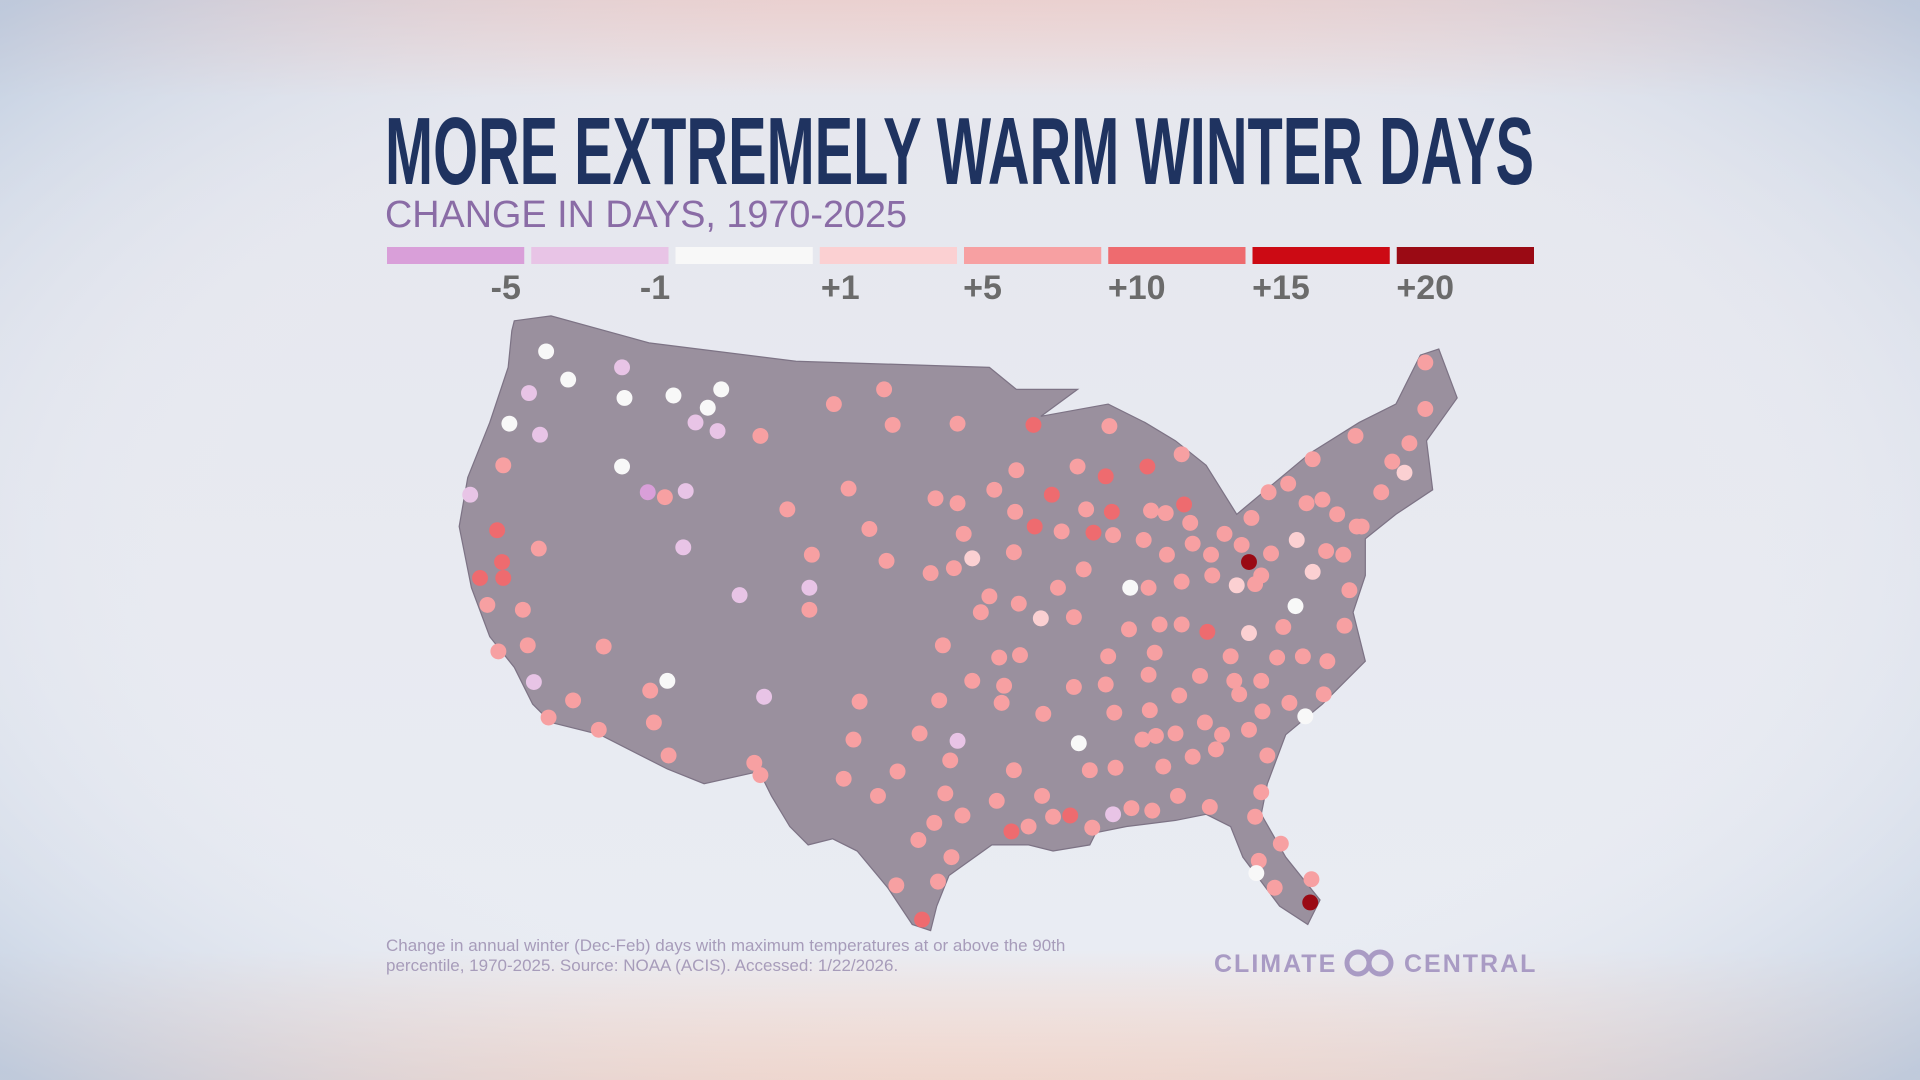 Image resolution: width=1920 pixels, height=1080 pixels. I want to click on legend-label: +1, so click(840, 288).